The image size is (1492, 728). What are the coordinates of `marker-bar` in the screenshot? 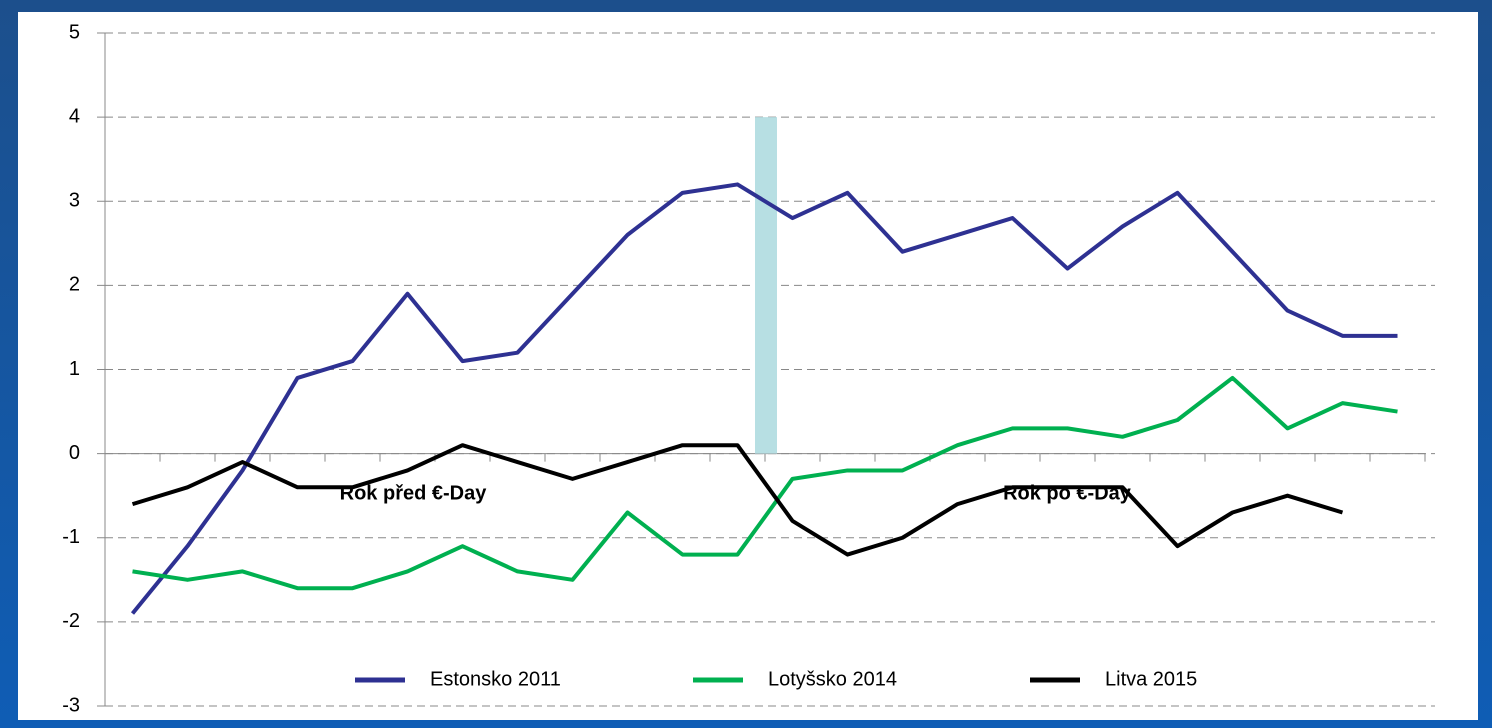 It's located at (766, 285).